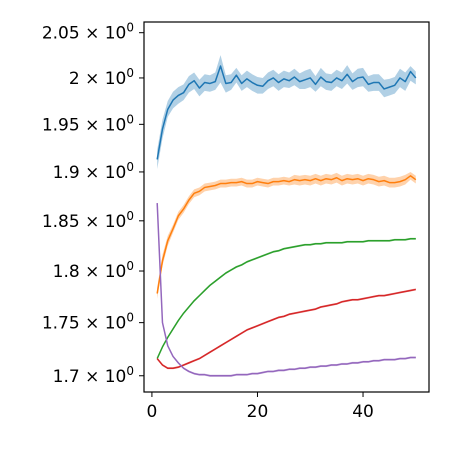 Image resolution: width=450 pixels, height=450 pixels. What do you see at coordinates (152, 412) in the screenshot?
I see `x-tick-label: 0` at bounding box center [152, 412].